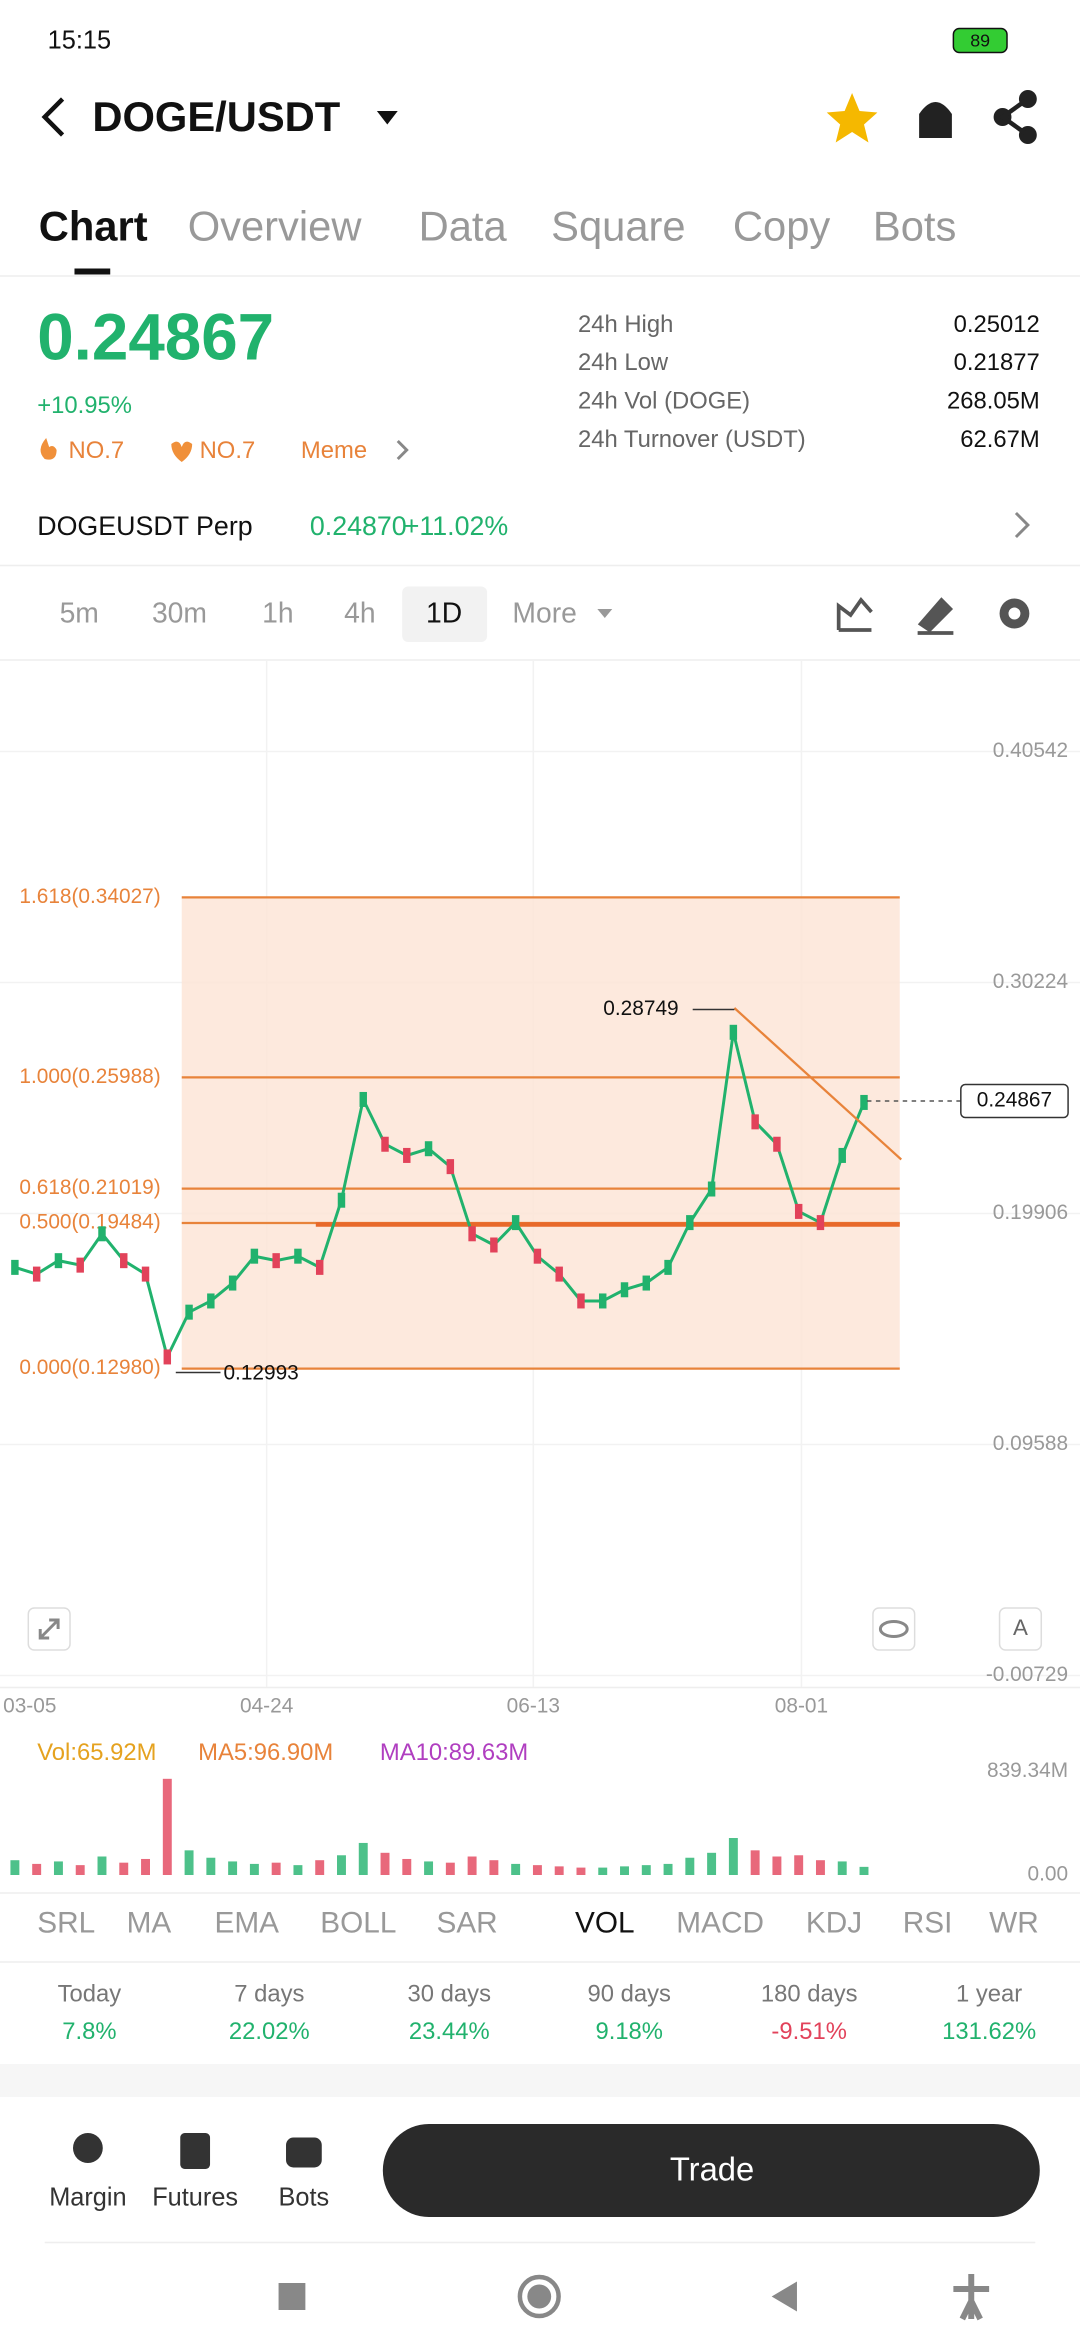 This screenshot has height=2340, width=1080. What do you see at coordinates (292, 2296) in the screenshot?
I see `nav-recents` at bounding box center [292, 2296].